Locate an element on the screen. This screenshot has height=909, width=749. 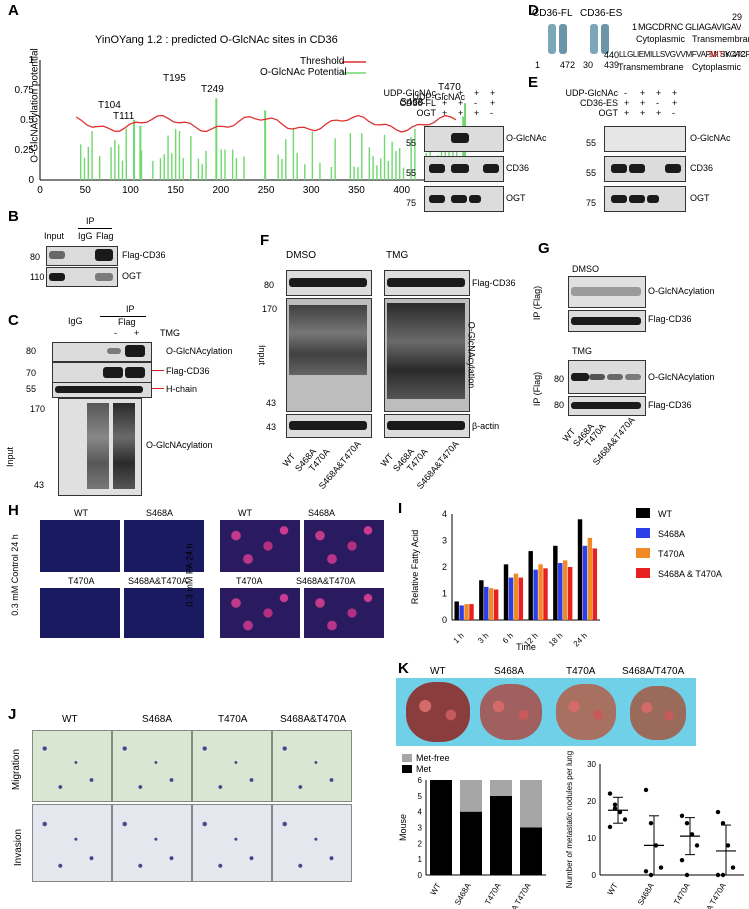
k-lung-double is located at coordinates (658, 713).